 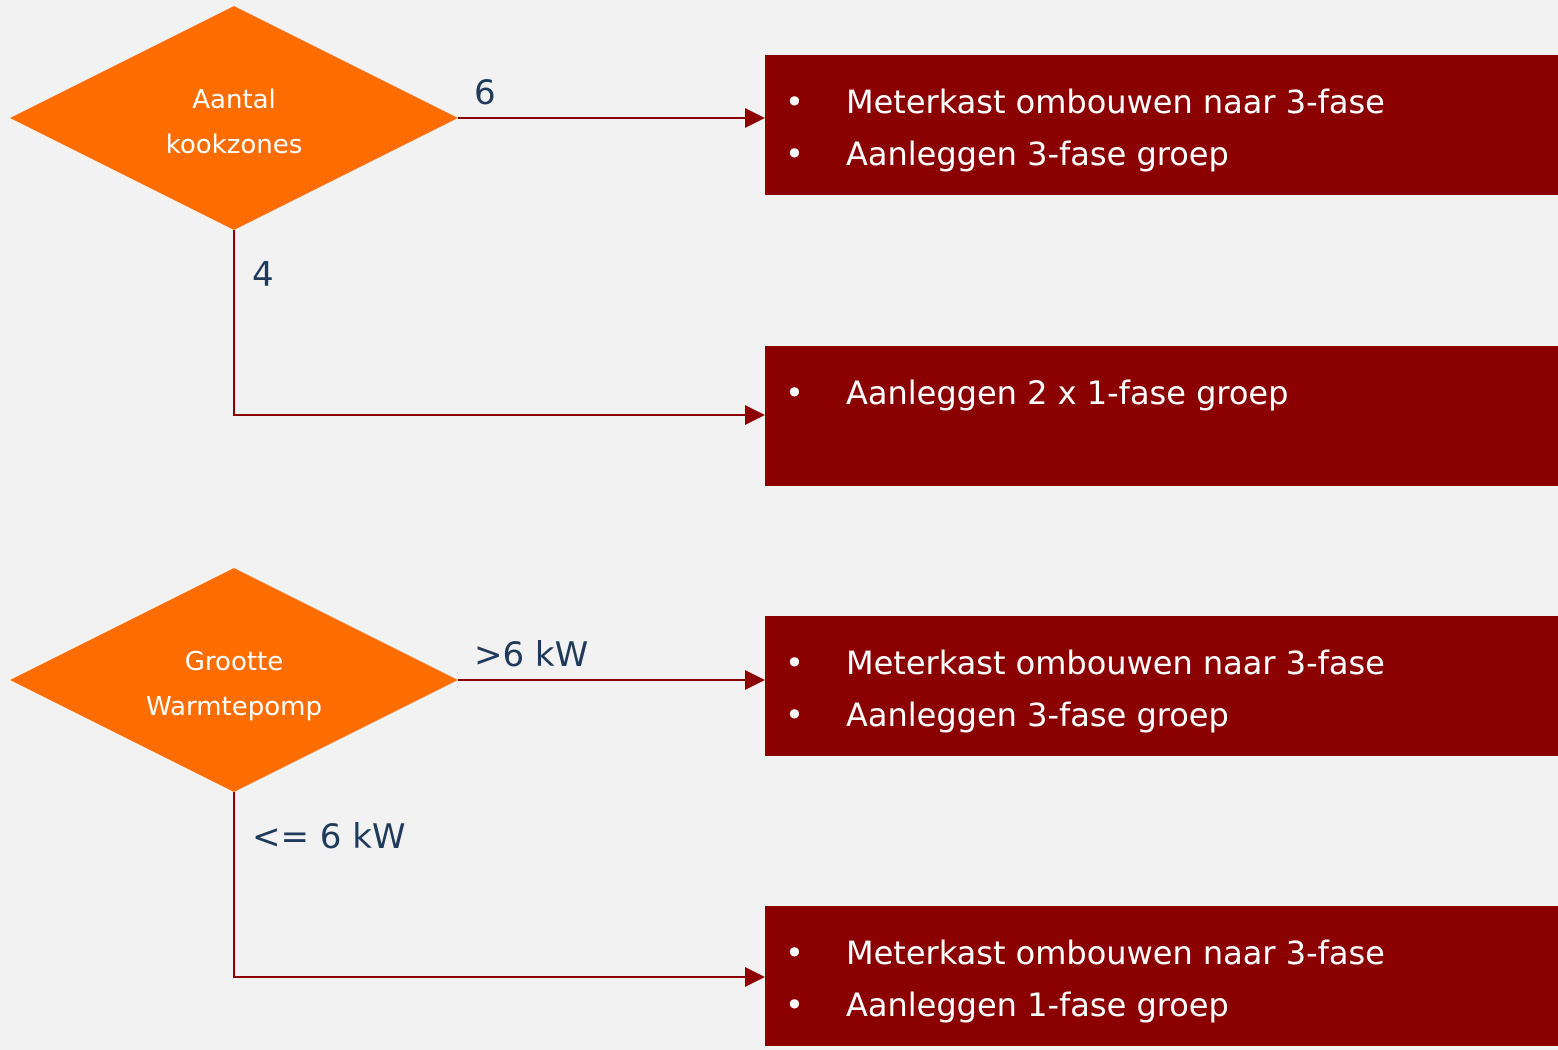 I want to click on edge-label: 4, so click(x=263, y=275).